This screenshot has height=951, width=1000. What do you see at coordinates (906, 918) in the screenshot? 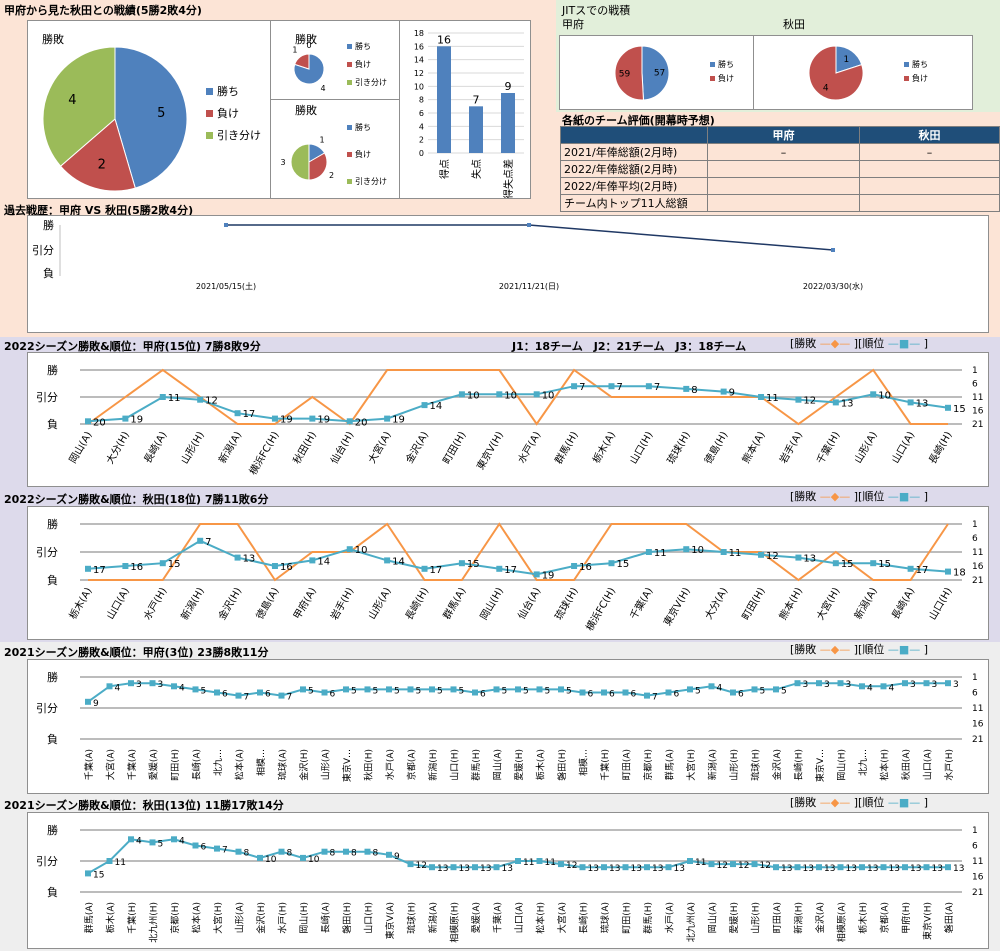
I see `x-tick-label: 甲府(H)` at bounding box center [906, 918].